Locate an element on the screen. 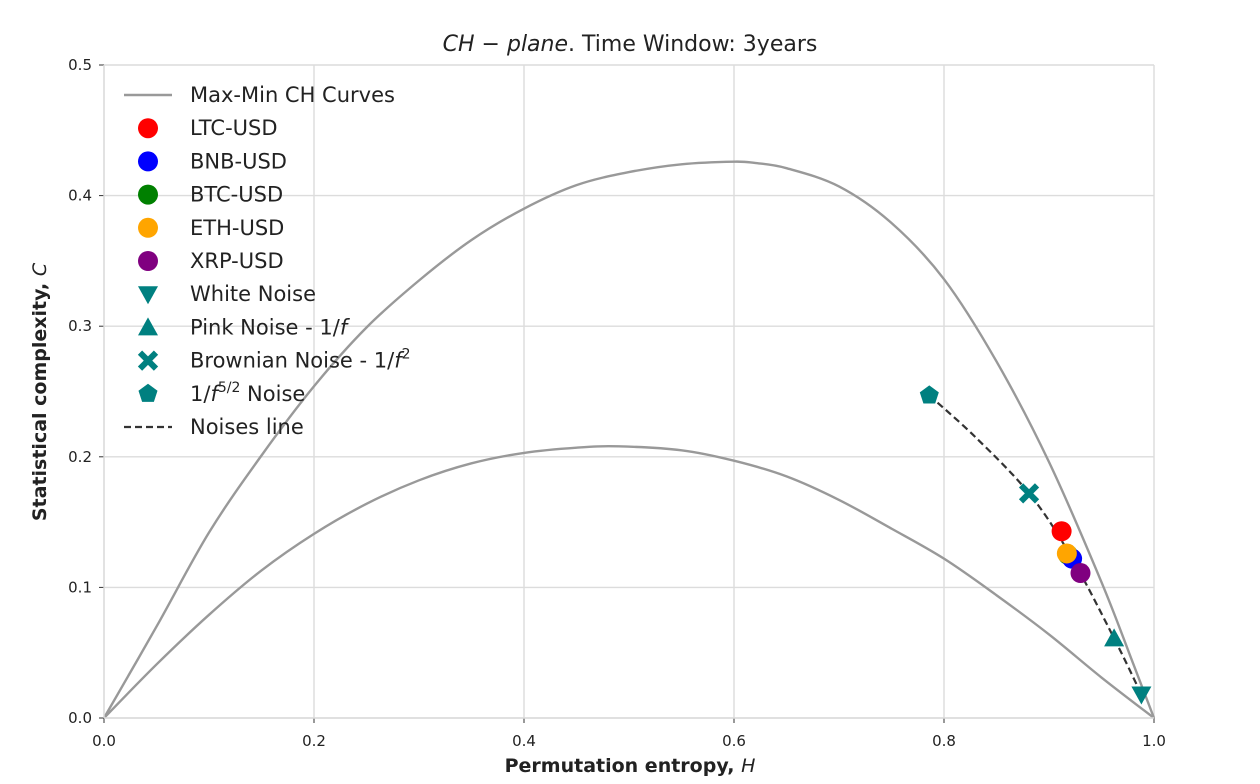 The image size is (1260, 784). legend-label-bnb-usd: BNB-USD is located at coordinates (238, 161).